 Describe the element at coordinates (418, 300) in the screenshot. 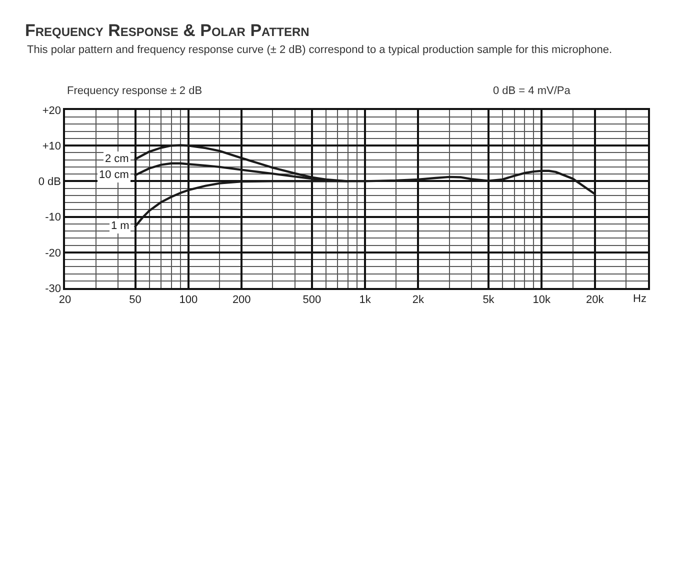

I see `x-tick-label: 2k` at that location.